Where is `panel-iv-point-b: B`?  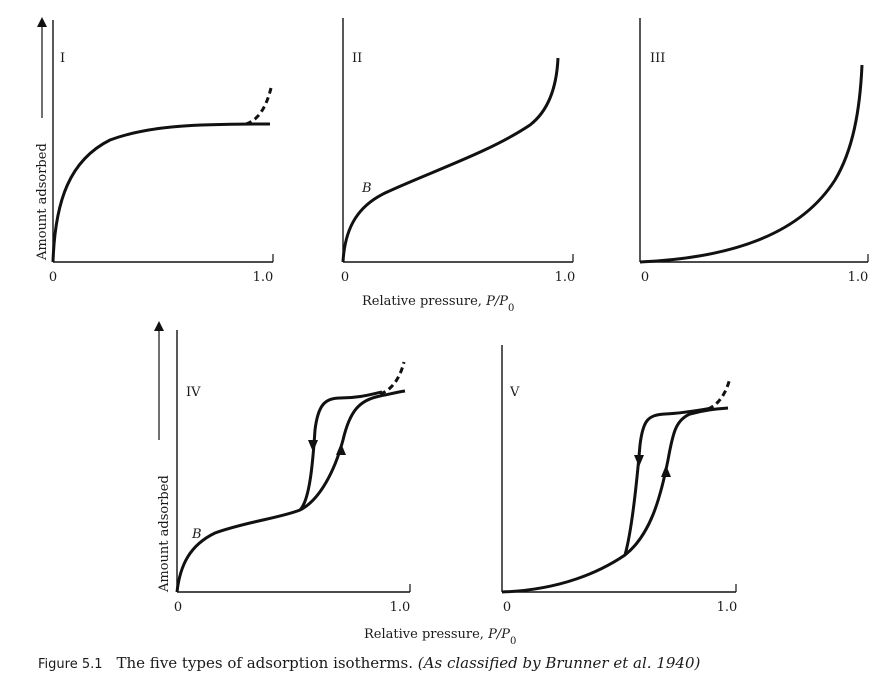
panel-iv-point-b: B is located at coordinates (196, 534).